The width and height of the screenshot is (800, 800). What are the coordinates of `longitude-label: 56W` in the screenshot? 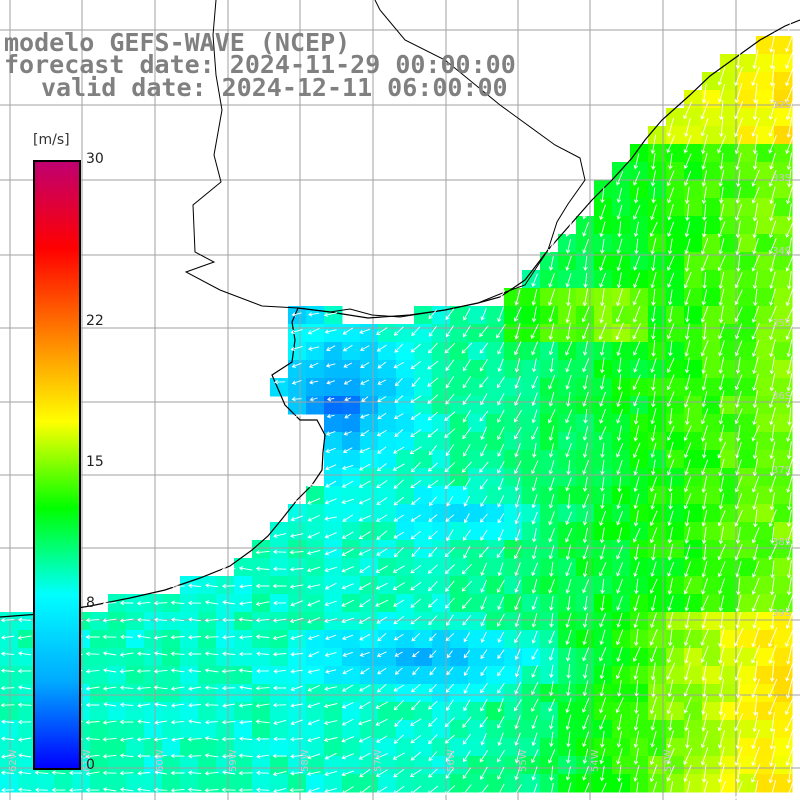 It's located at (451, 760).